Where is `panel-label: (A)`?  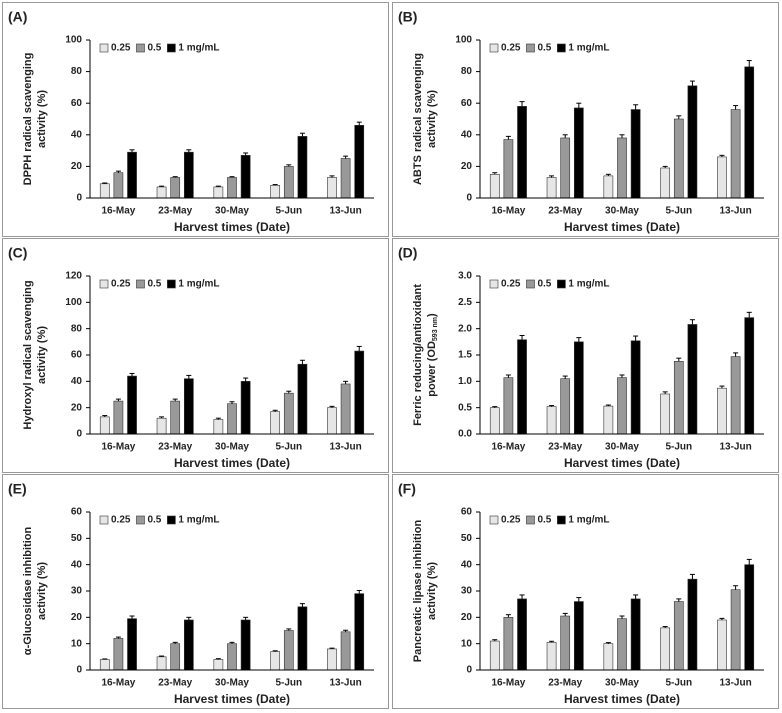 panel-label: (A) is located at coordinates (17, 17).